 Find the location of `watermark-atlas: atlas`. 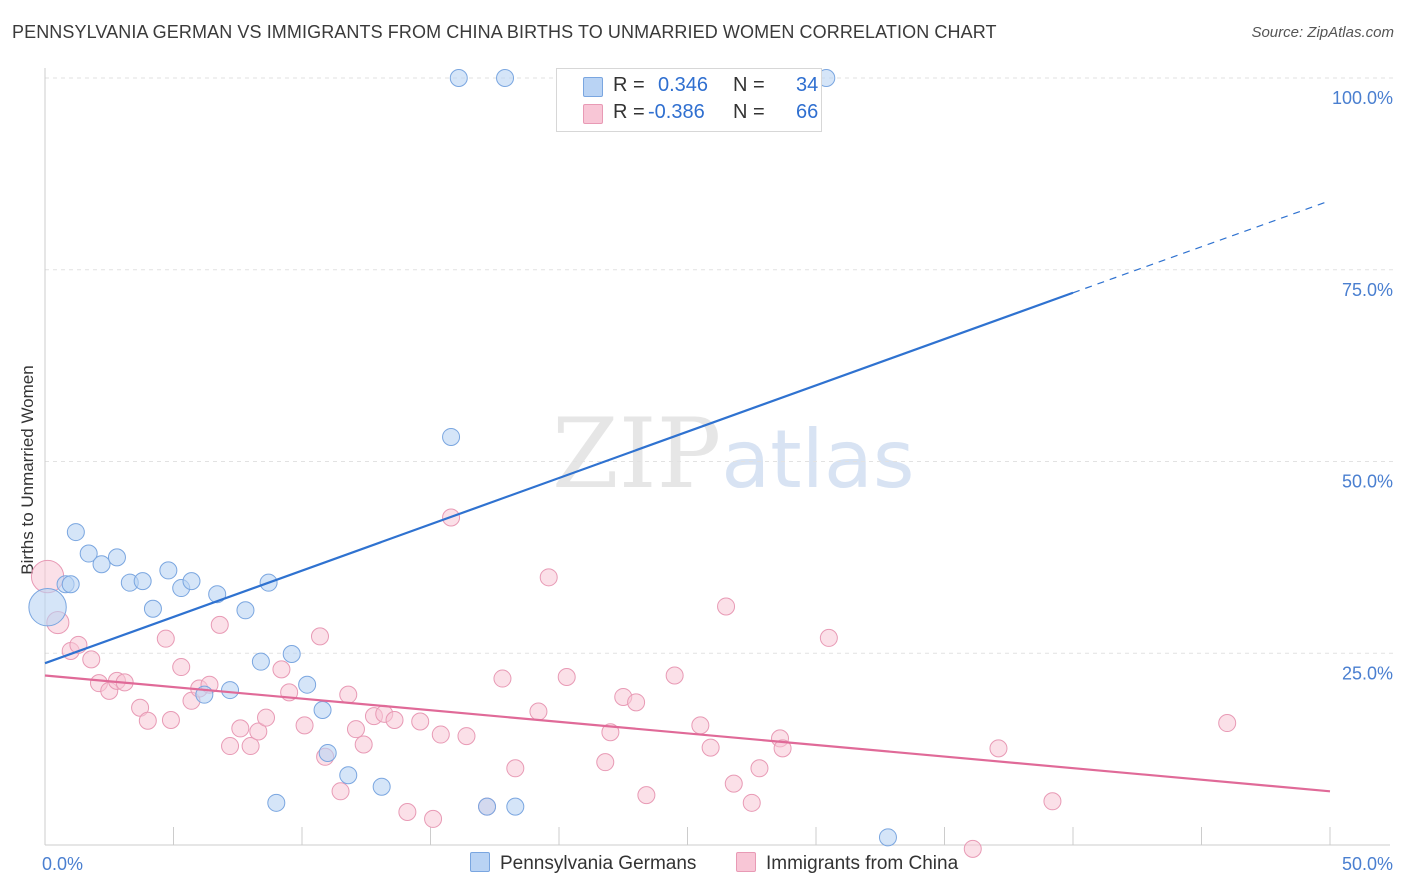

watermark-atlas: atlas is located at coordinates (818, 459).